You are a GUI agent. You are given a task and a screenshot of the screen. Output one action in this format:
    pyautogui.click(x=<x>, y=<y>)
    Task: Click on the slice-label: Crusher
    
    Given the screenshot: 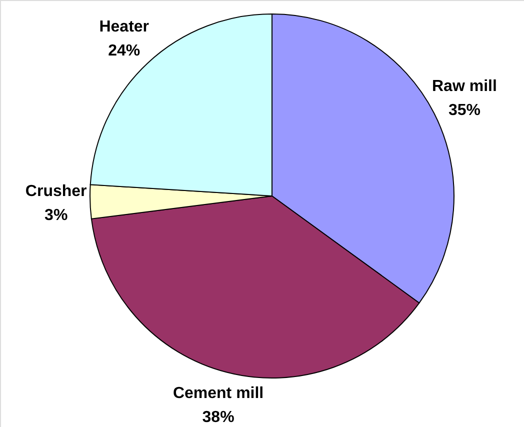 What is the action you would take?
    pyautogui.click(x=56, y=191)
    